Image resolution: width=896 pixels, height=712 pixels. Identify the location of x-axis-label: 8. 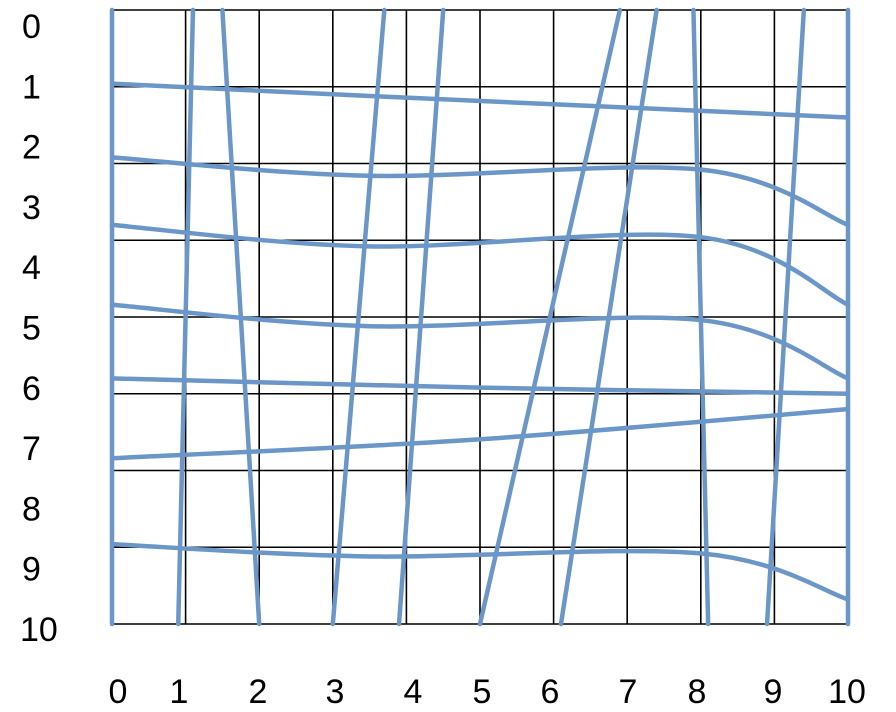
(697, 692).